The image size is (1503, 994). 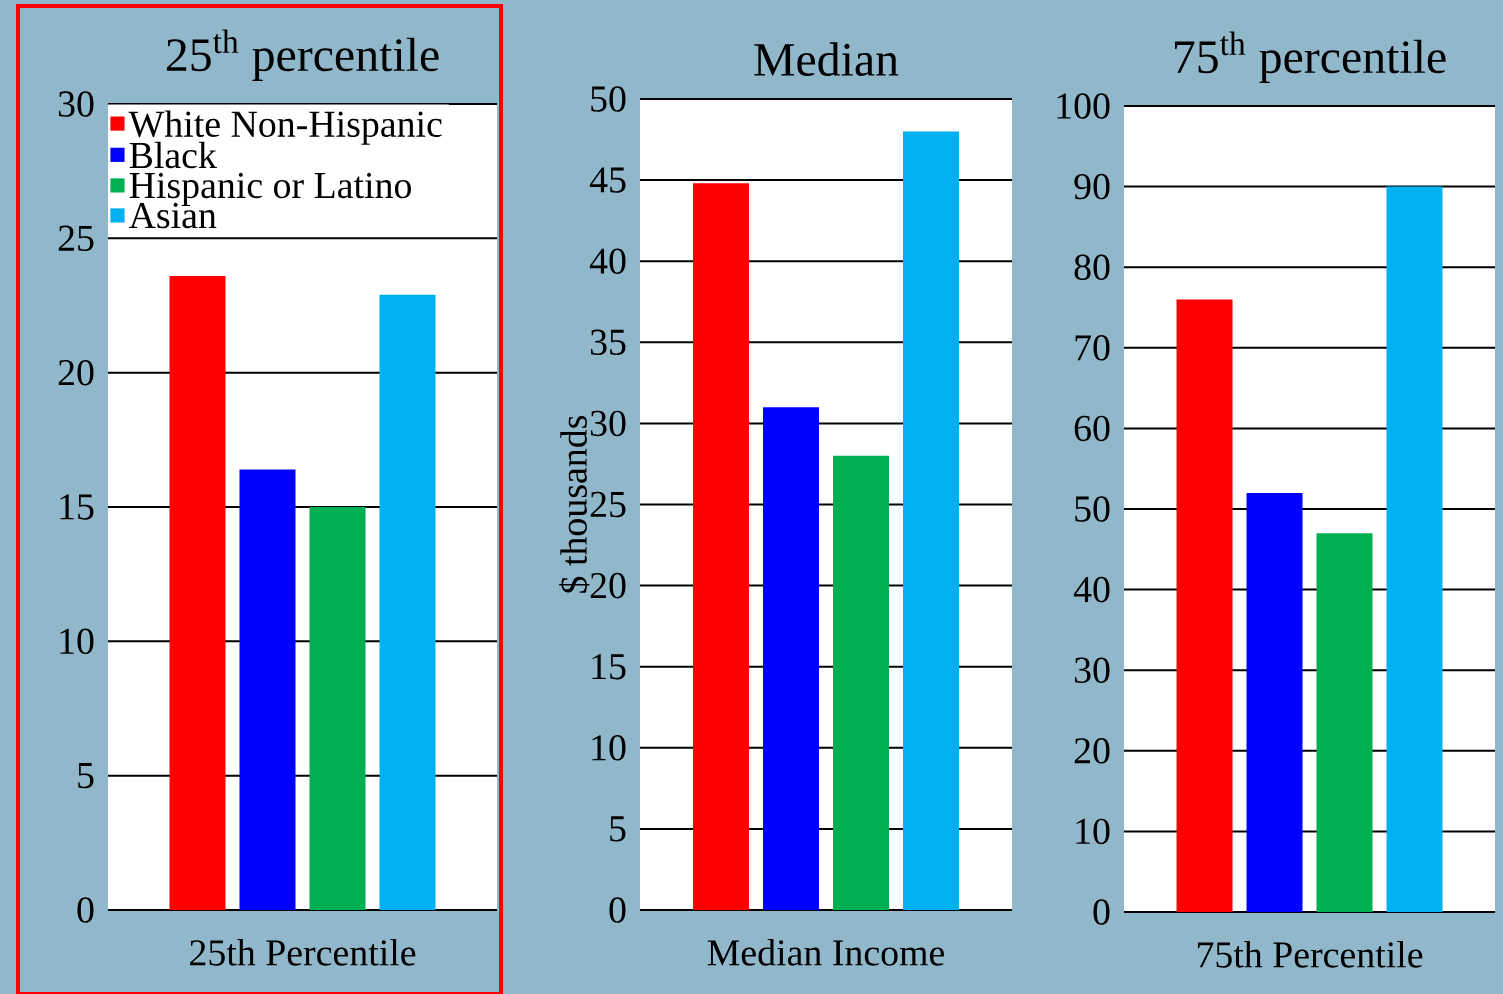 What do you see at coordinates (574, 504) in the screenshot?
I see `y-axis-title: $ thousands` at bounding box center [574, 504].